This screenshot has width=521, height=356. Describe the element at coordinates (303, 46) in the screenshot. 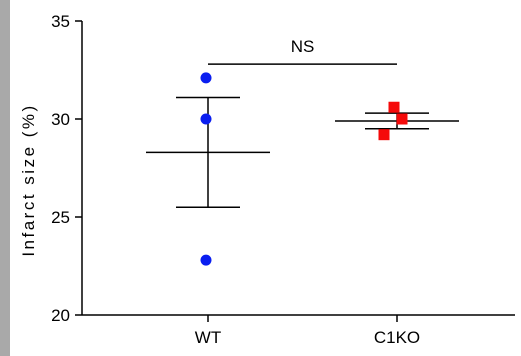

I see `significance-label: NS` at that location.